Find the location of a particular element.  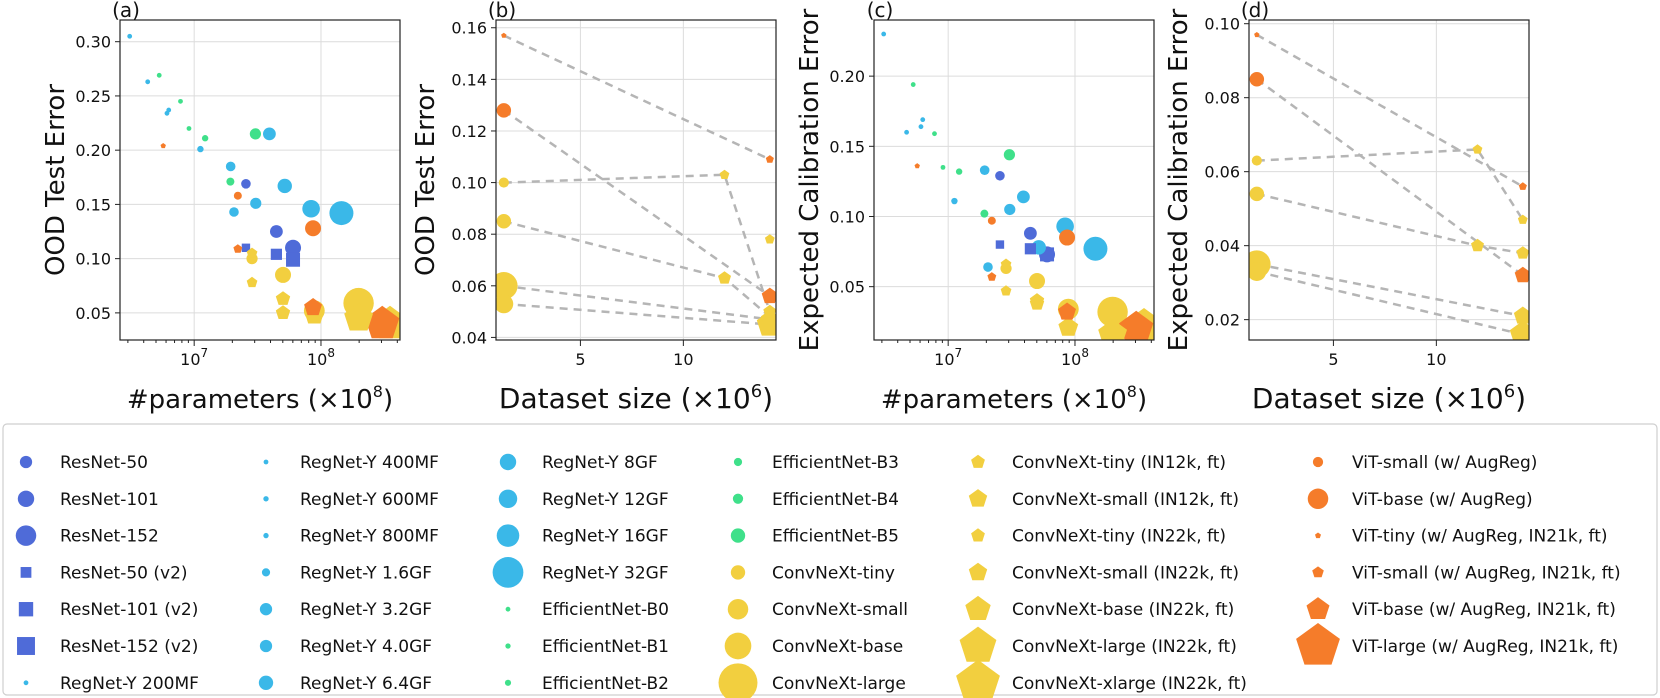

point-regnet-y-32gf is located at coordinates (1095, 248).